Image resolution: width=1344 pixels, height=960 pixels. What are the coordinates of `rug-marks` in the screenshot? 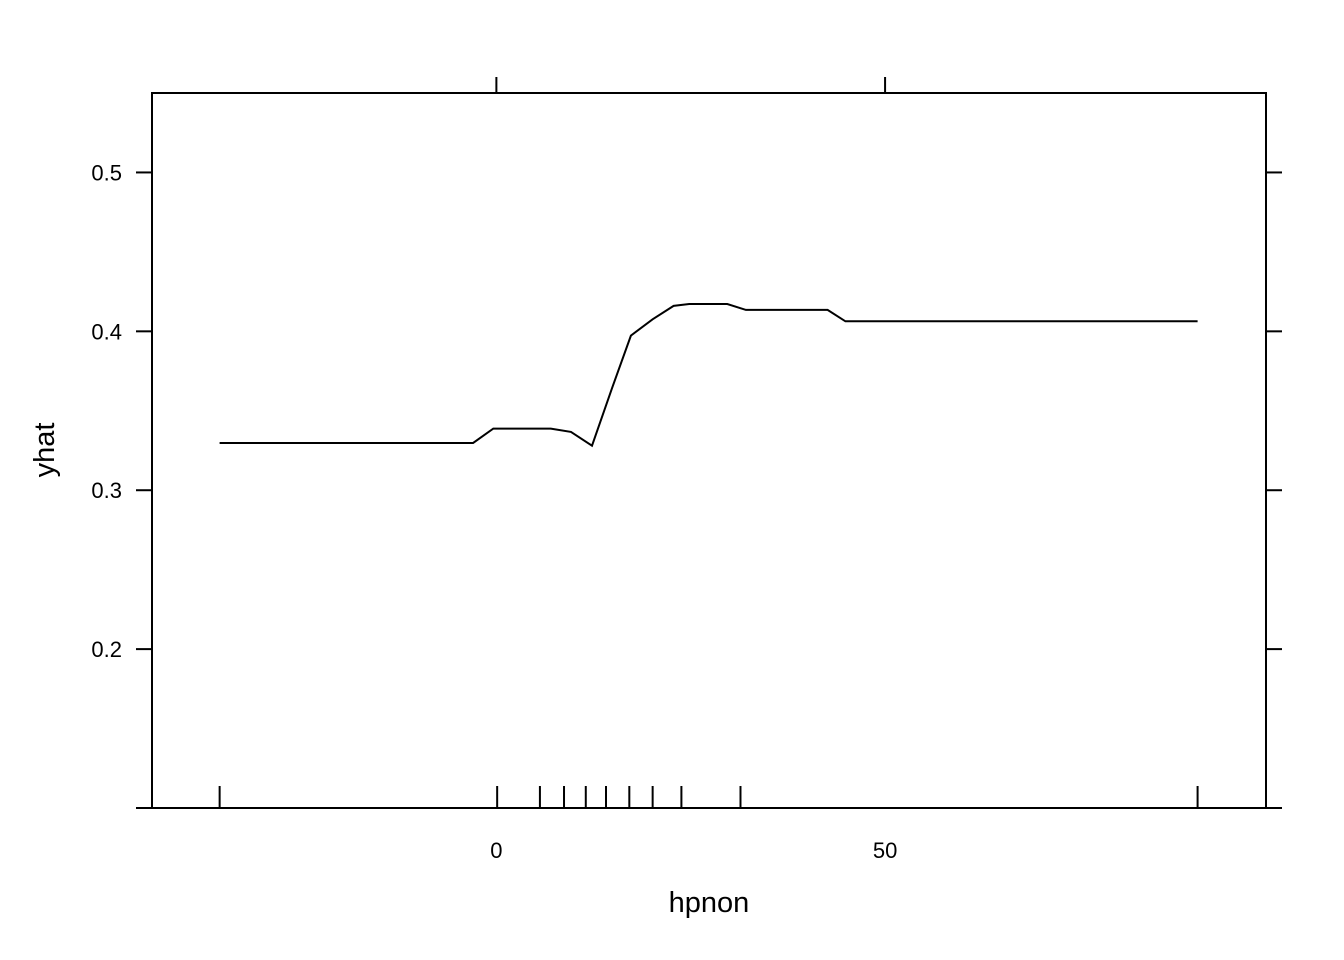 It's located at (708, 797).